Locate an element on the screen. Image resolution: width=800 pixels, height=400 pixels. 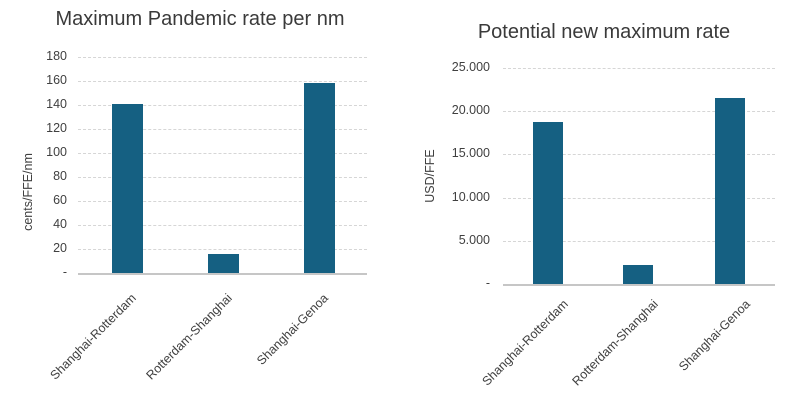
y-tick-label: 25.000 is located at coordinates (470, 67).